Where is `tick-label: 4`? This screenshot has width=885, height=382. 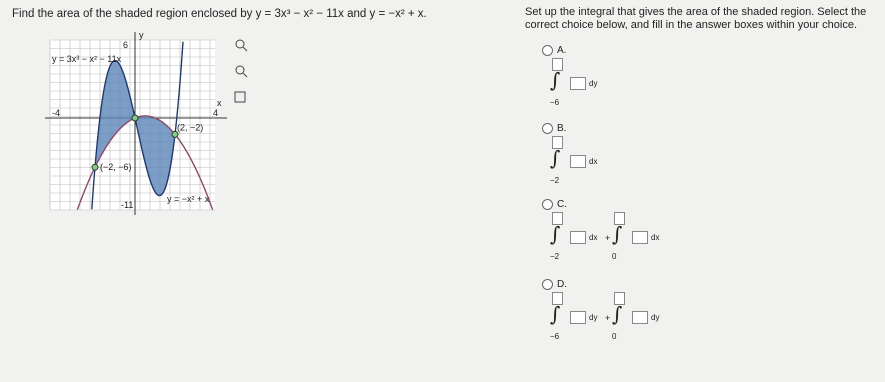
tick-label: 4 is located at coordinates (215, 113).